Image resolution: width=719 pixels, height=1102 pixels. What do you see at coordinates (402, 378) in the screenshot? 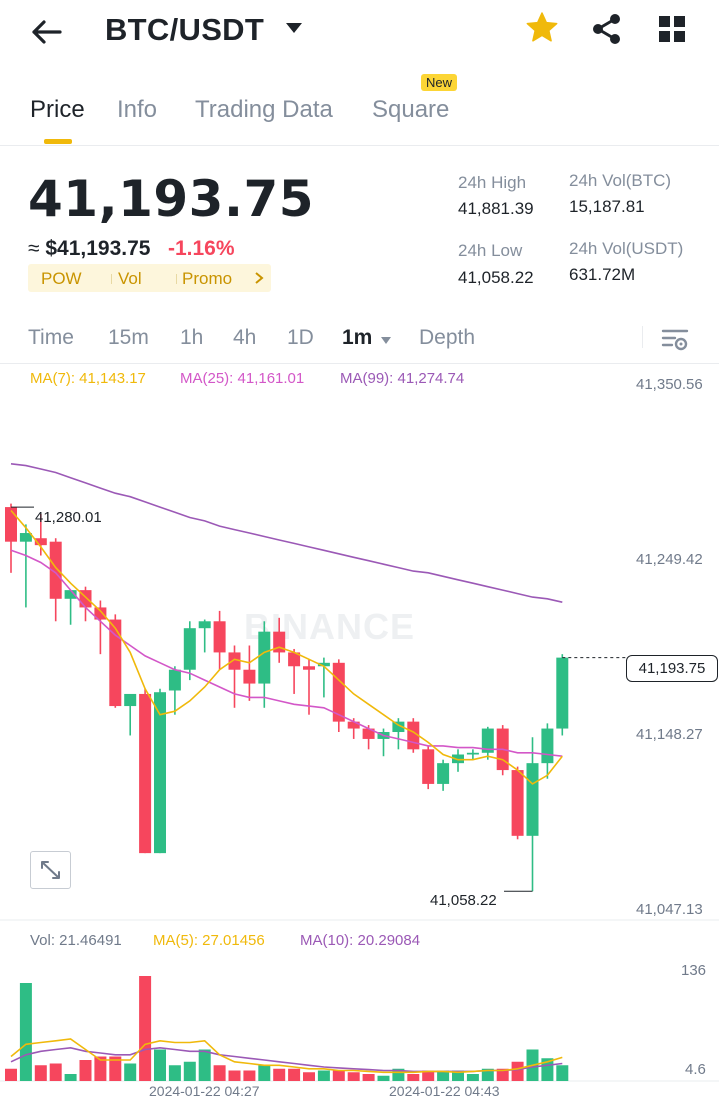
I see `ma99-readout: MA(99): 41,274.74` at bounding box center [402, 378].